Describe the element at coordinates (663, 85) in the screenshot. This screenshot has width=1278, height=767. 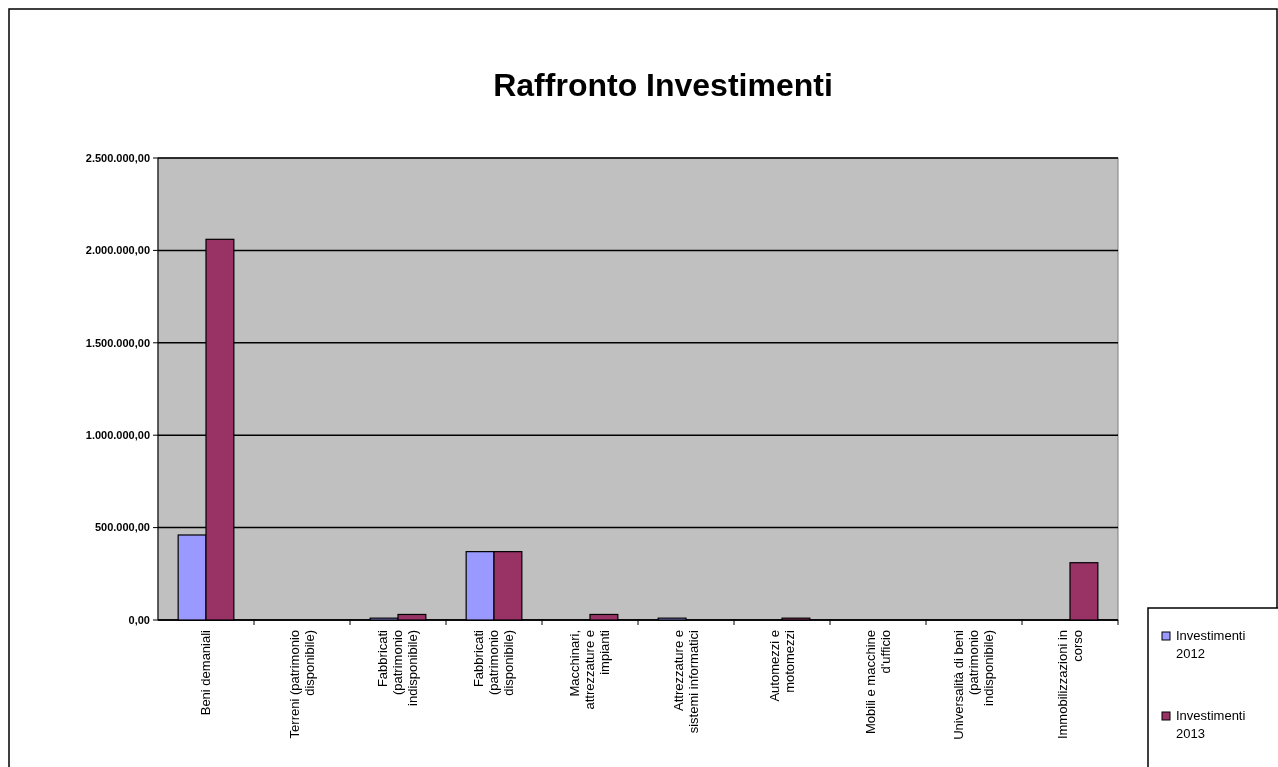
I see `chart-title: Raffronto Investimenti` at that location.